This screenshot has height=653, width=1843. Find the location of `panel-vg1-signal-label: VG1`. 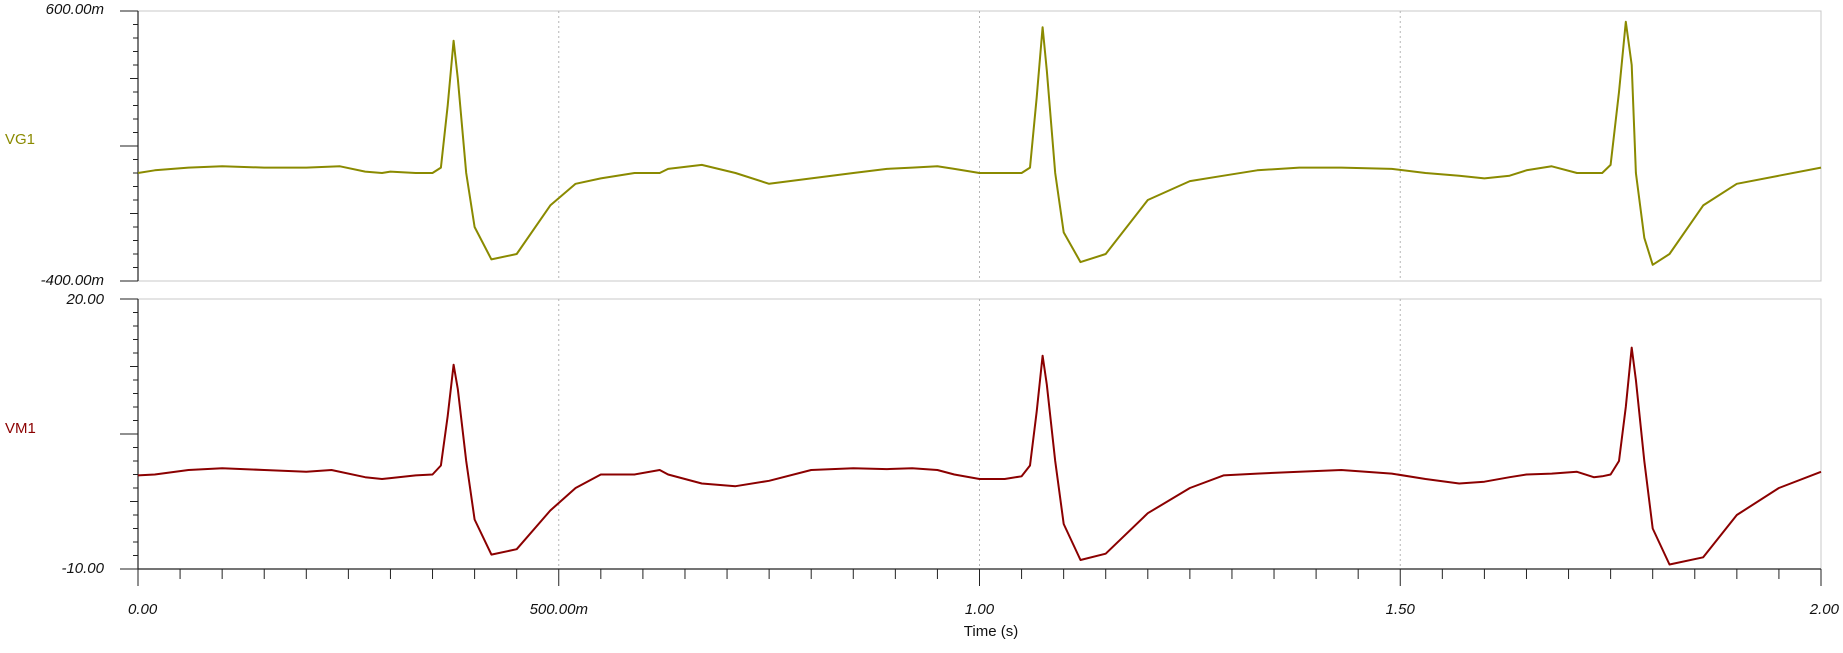

panel-vg1-signal-label: VG1 is located at coordinates (20, 139).